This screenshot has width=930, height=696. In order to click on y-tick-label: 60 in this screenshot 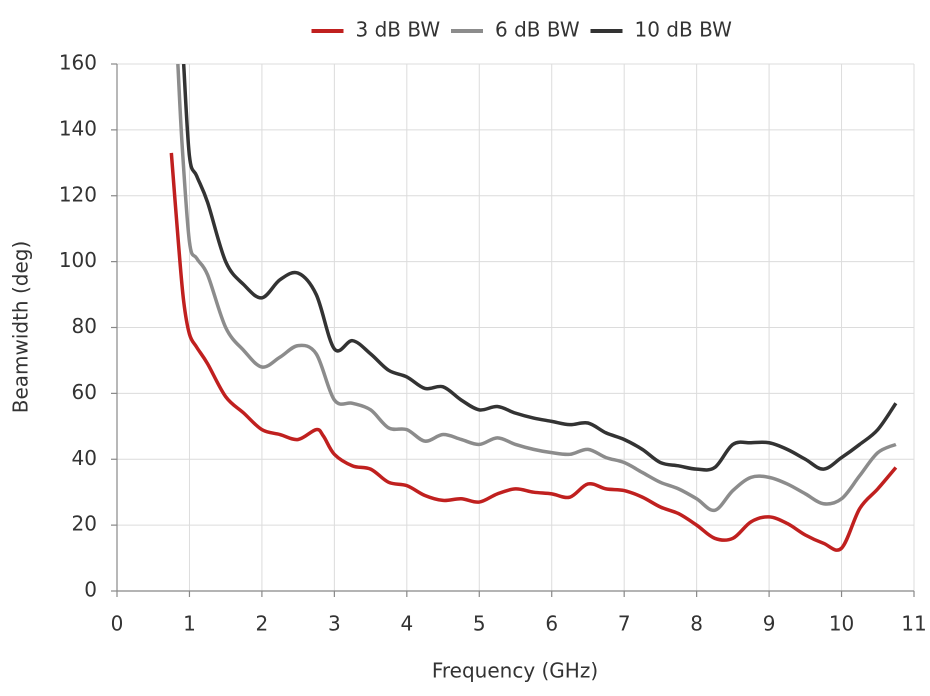, I will do `click(84, 392)`.